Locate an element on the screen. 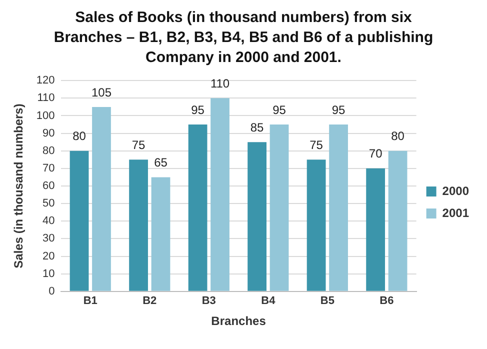 The width and height of the screenshot is (487, 349). y-tick-label: 10 is located at coordinates (48, 274).